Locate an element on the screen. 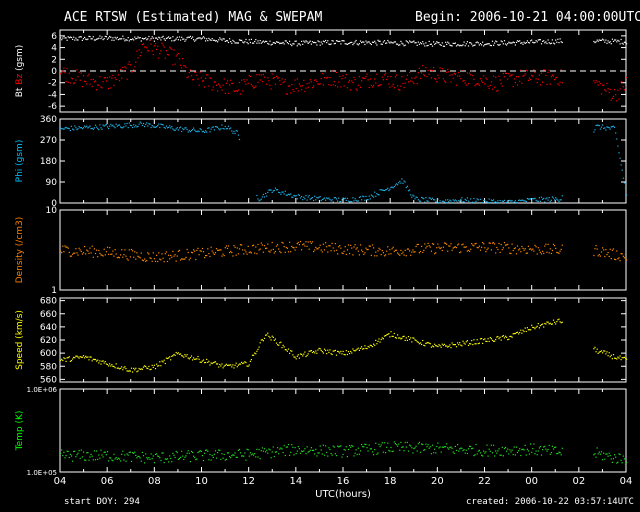 The height and width of the screenshot is (512, 640). ytick-label-phi: 0 is located at coordinates (54, 204).